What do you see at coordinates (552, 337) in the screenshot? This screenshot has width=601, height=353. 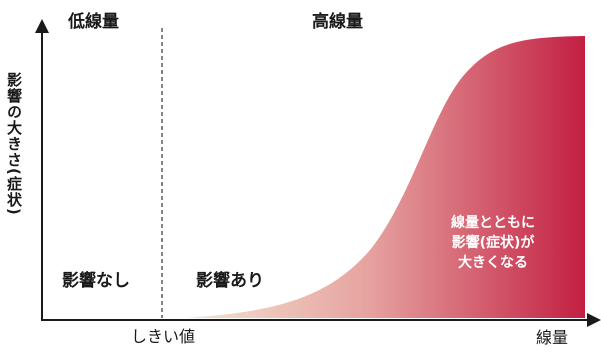 I see `x-axis-label: 線量` at bounding box center [552, 337].